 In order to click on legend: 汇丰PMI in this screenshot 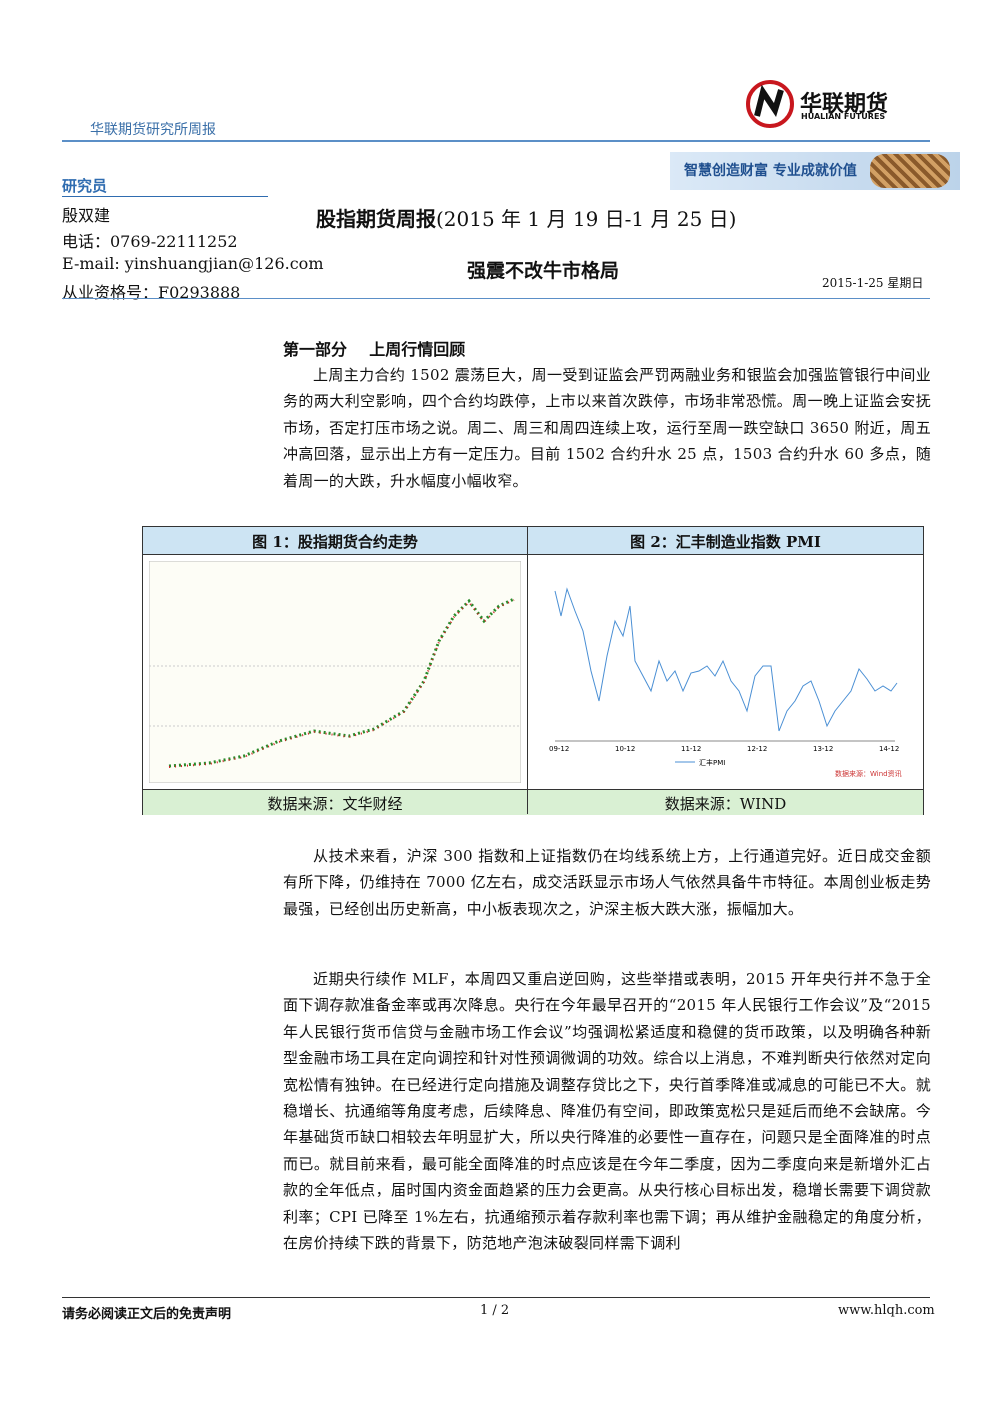, I will do `click(712, 762)`.